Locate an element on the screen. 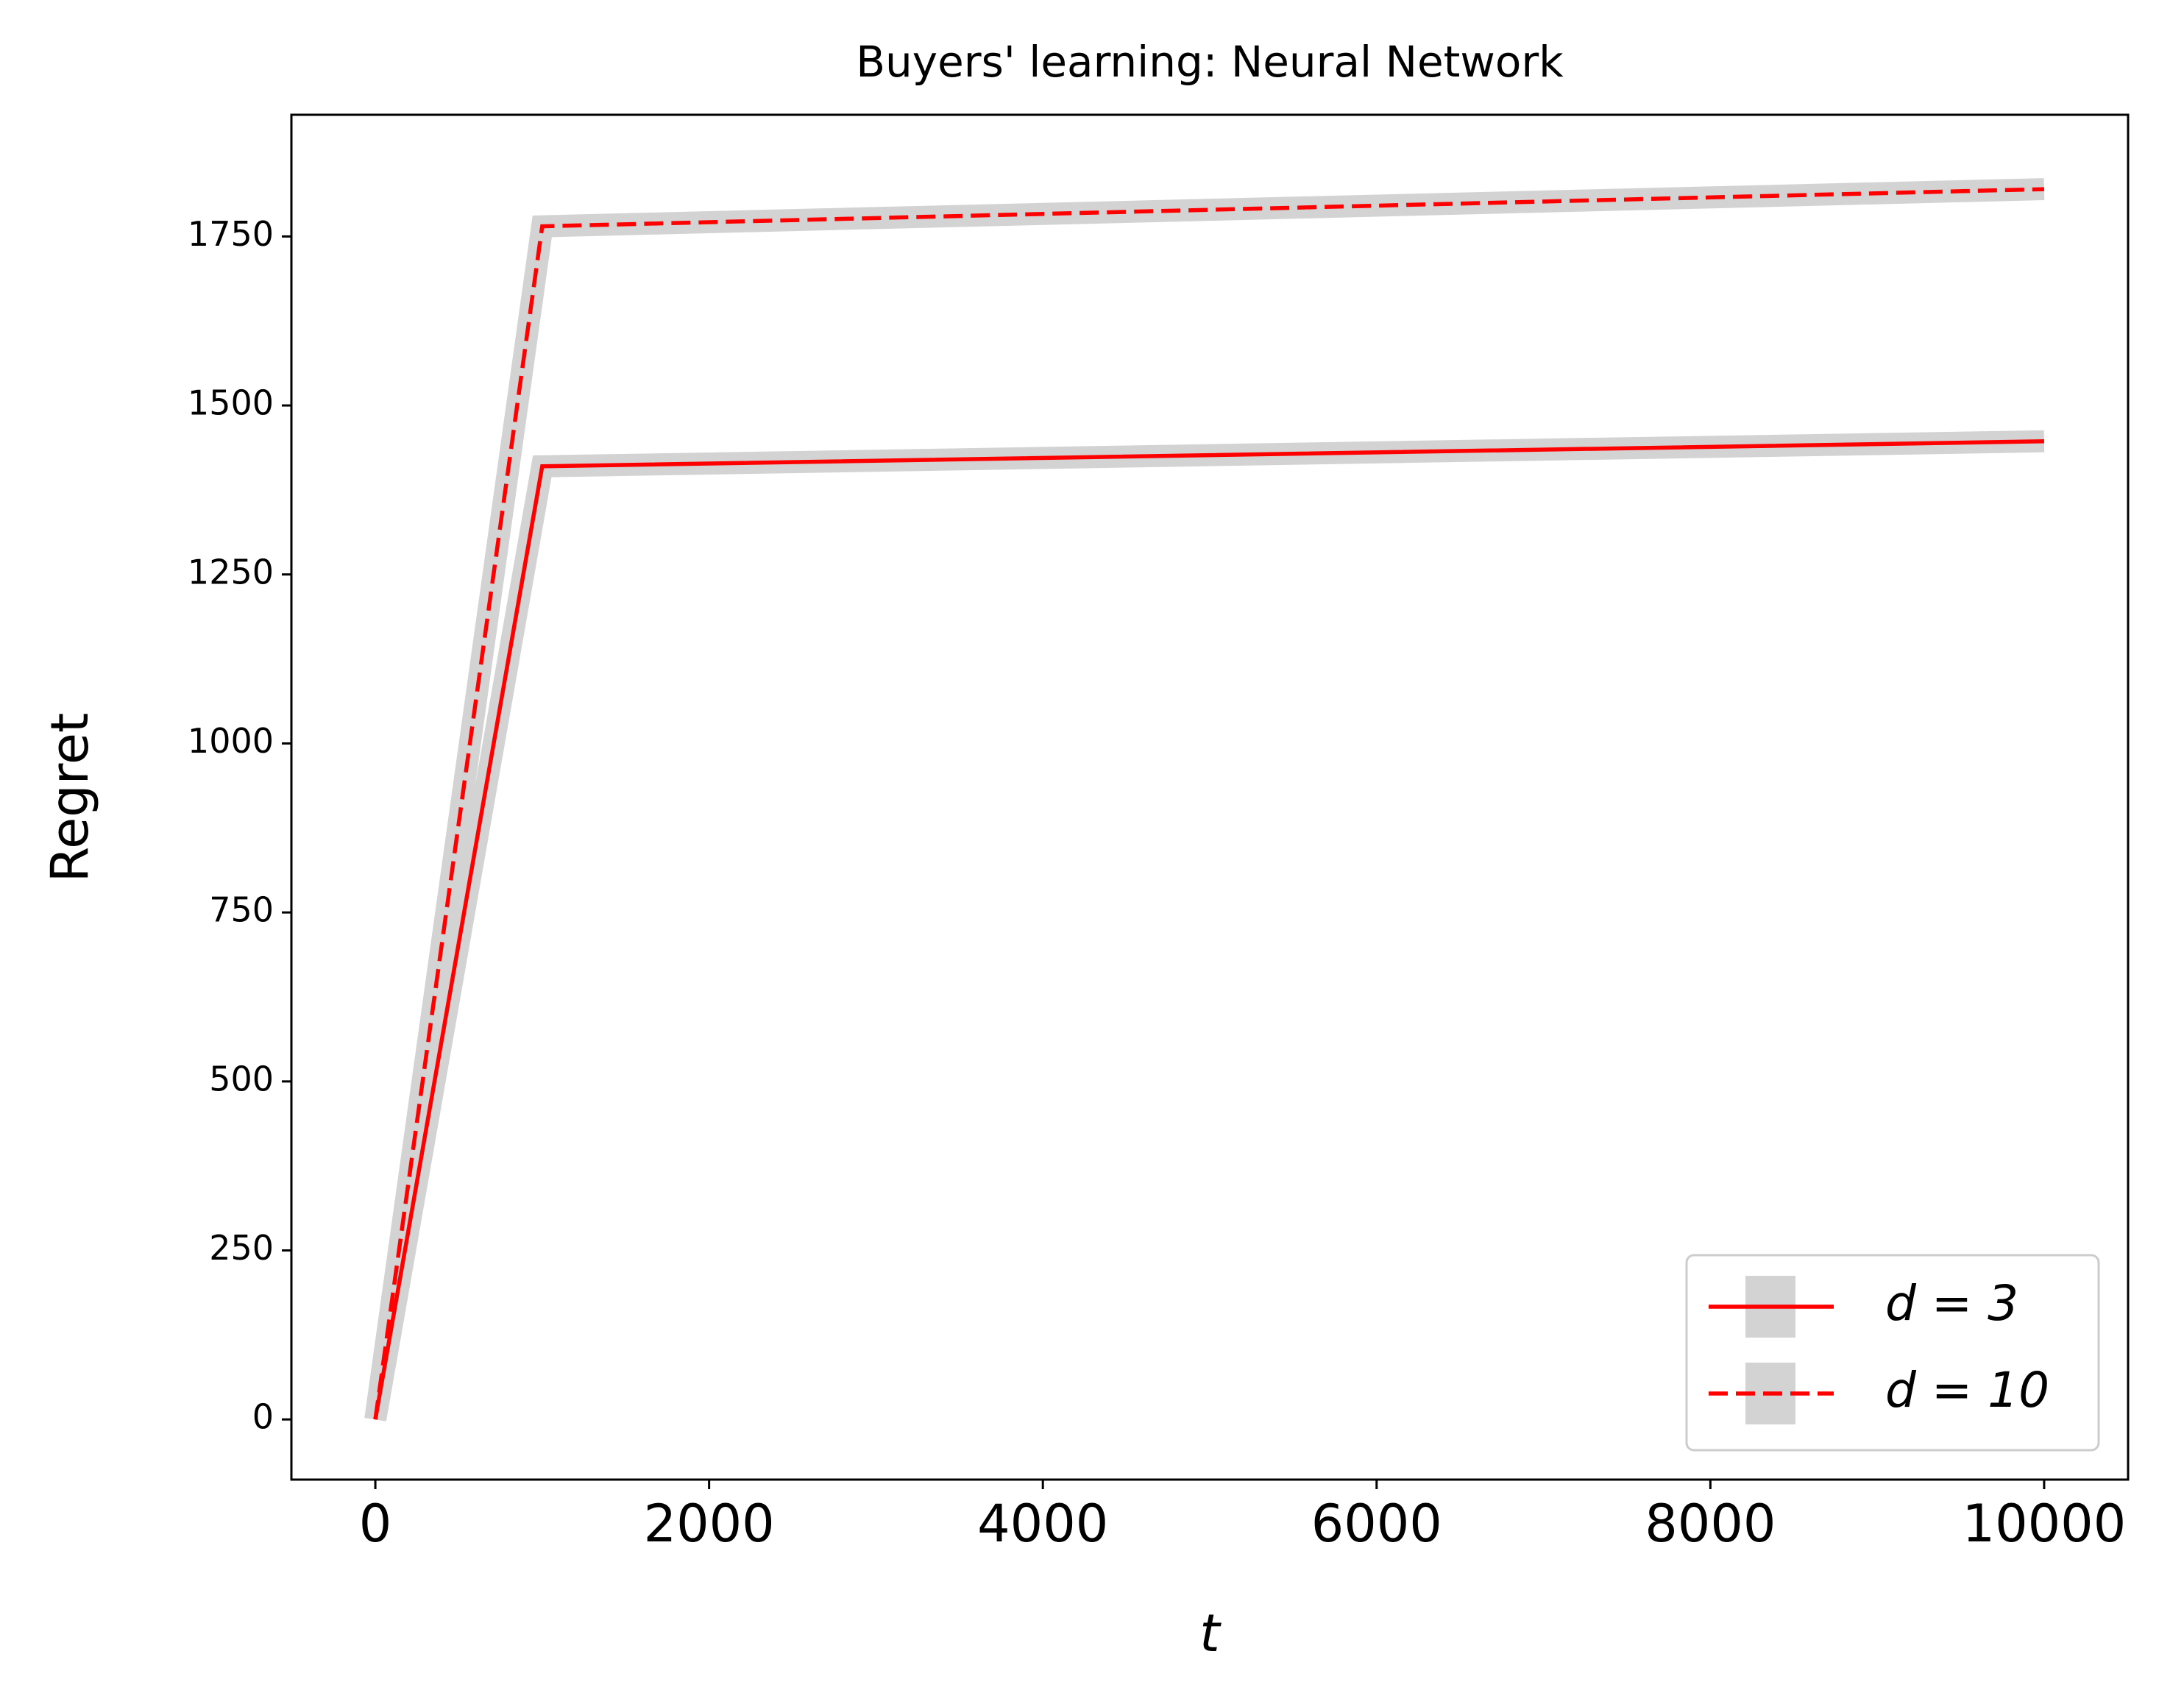  y-tick-label: 250 is located at coordinates (241, 1248).